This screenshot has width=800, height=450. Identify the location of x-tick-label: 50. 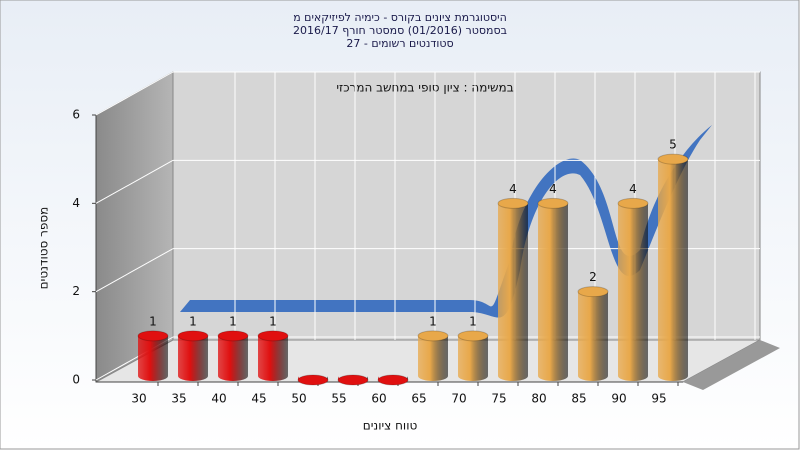
(298, 399).